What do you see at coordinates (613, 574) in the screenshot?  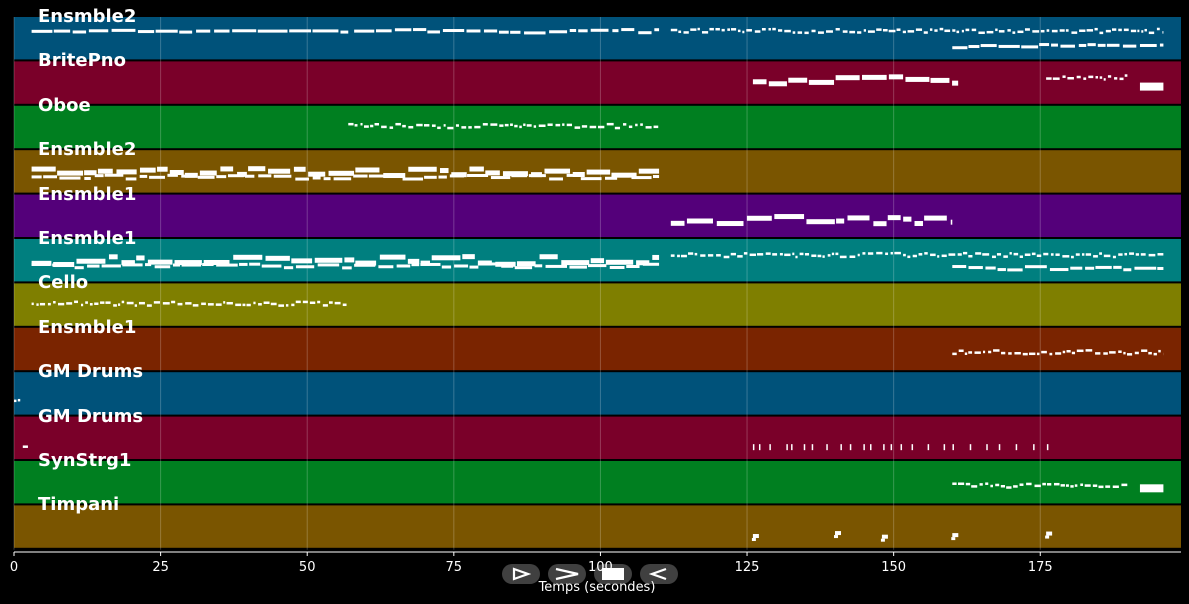 I see `stop-button` at bounding box center [613, 574].